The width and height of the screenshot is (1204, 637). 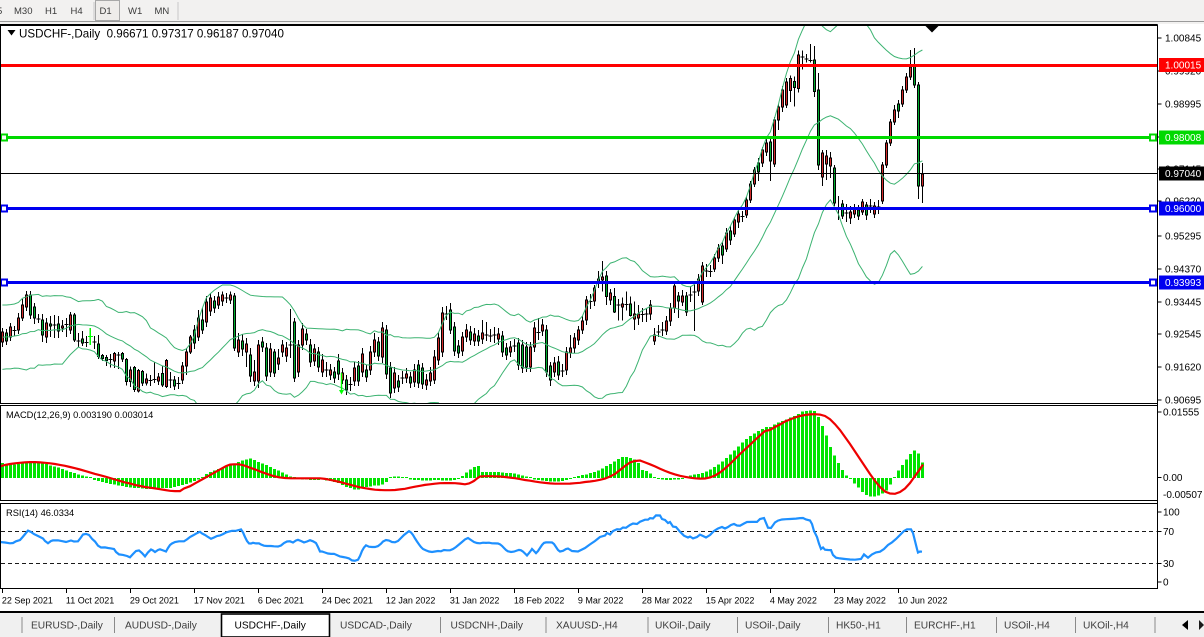 What do you see at coordinates (1171, 512) in the screenshot?
I see `svg-text: 100` at bounding box center [1171, 512].